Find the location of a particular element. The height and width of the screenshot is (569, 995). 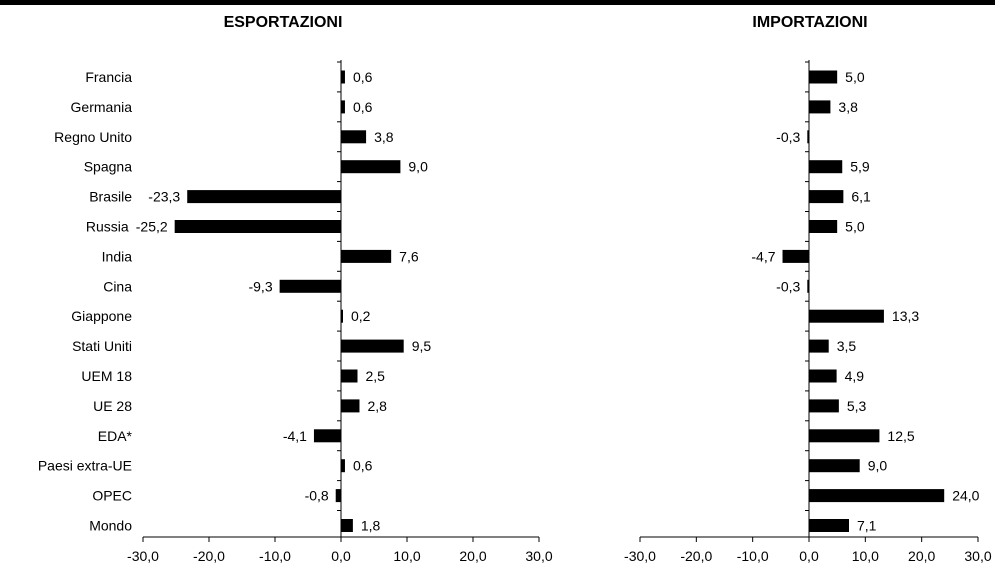

category-label: Russia is located at coordinates (107, 227).